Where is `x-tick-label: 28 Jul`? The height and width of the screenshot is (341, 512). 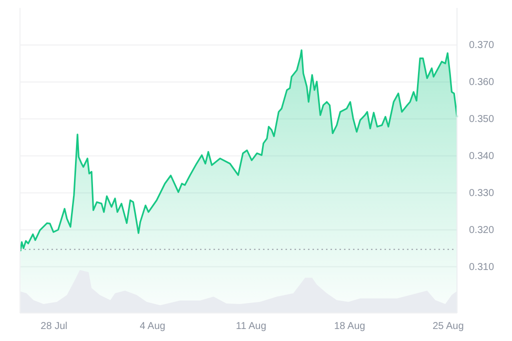 x-tick-label: 28 Jul is located at coordinates (54, 326).